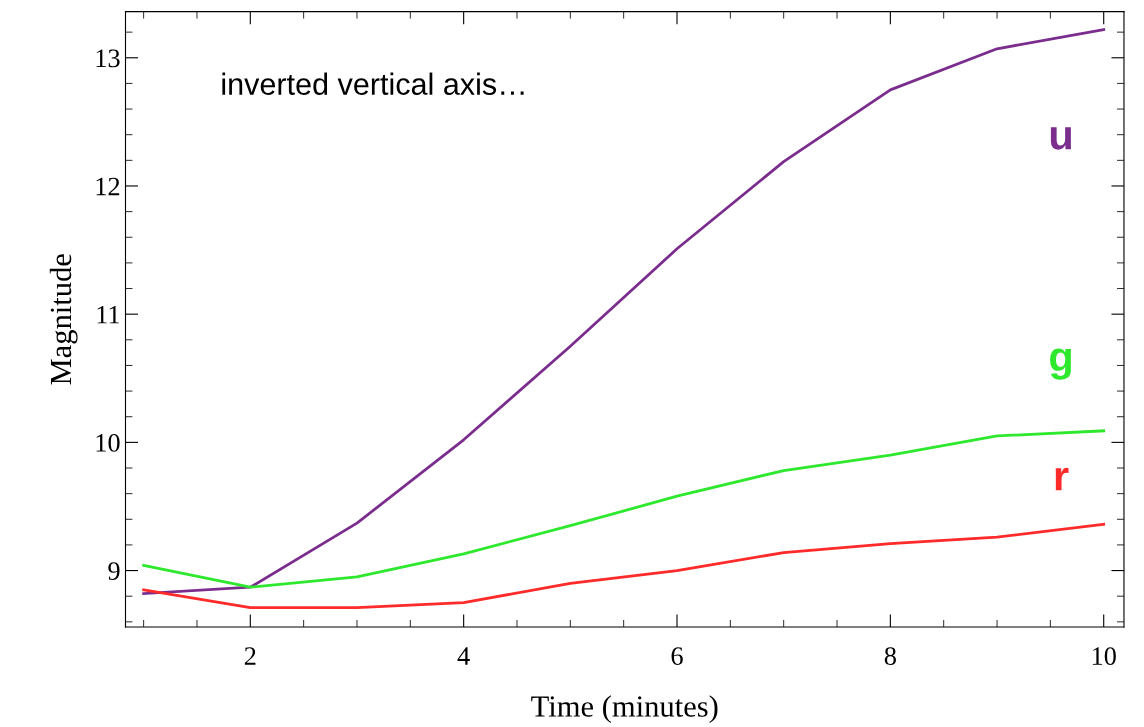 The image size is (1144, 727). Describe the element at coordinates (108, 314) in the screenshot. I see `y-tick-label: 11` at that location.